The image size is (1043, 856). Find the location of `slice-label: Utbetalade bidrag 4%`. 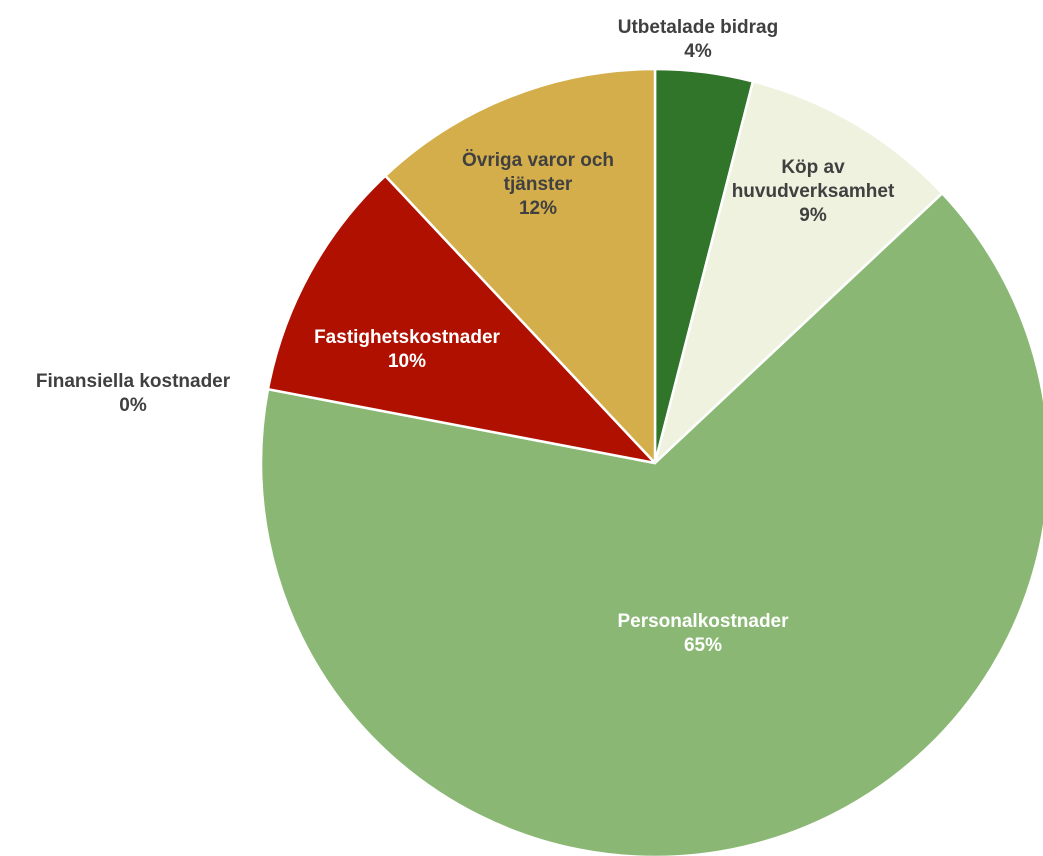

slice-label: Utbetalade bidrag 4% is located at coordinates (698, 40).